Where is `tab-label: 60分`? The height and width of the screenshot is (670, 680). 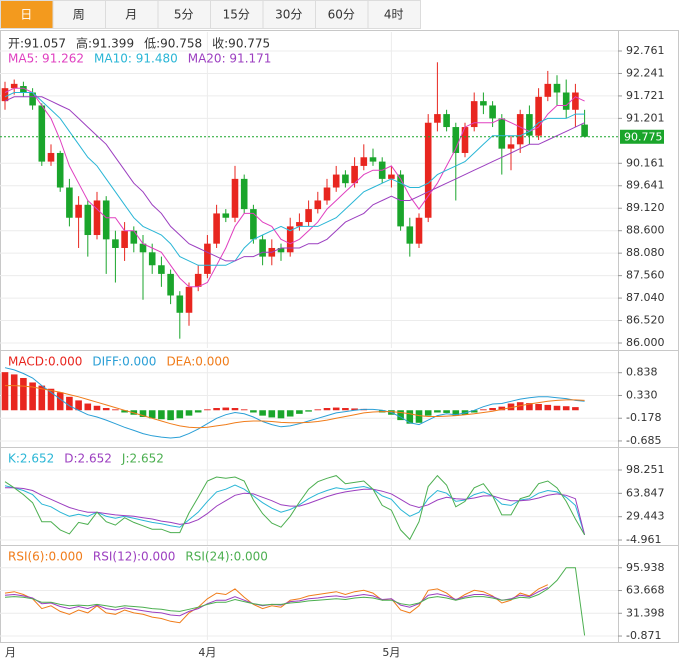
tab-label: 60分 is located at coordinates (341, 15).